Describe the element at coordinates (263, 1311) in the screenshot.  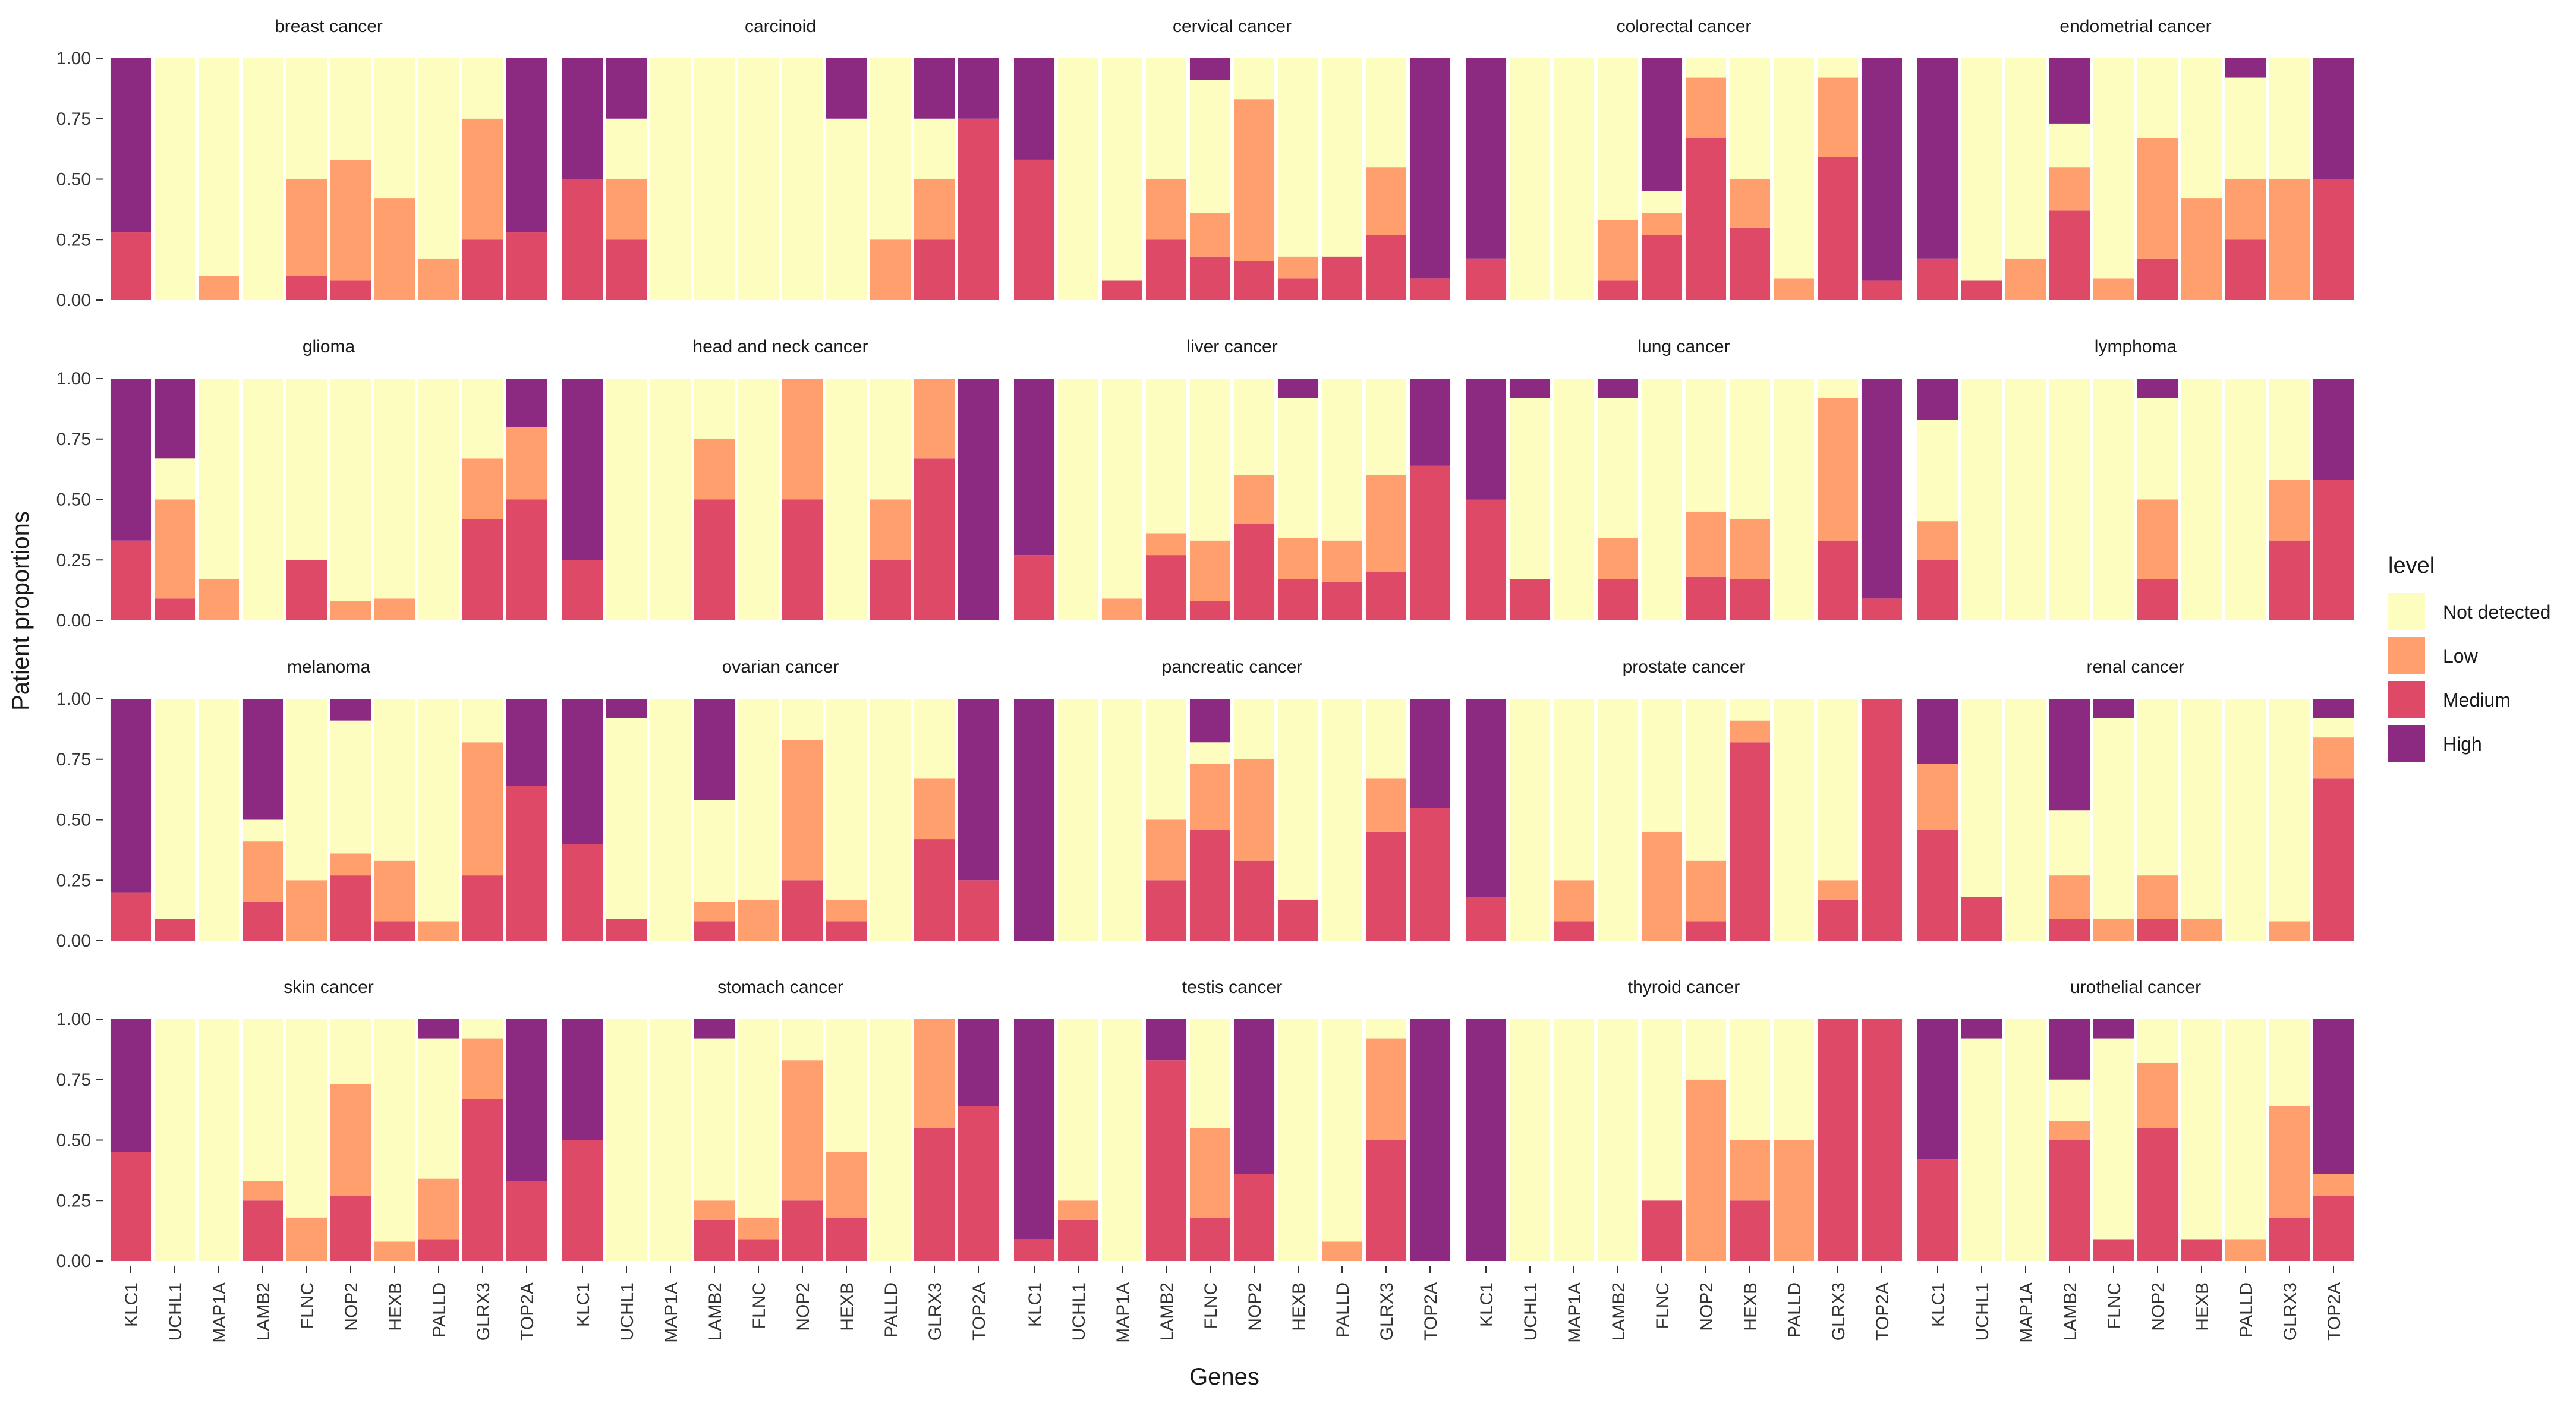
I see `x-tick-label: LAMB2` at that location.